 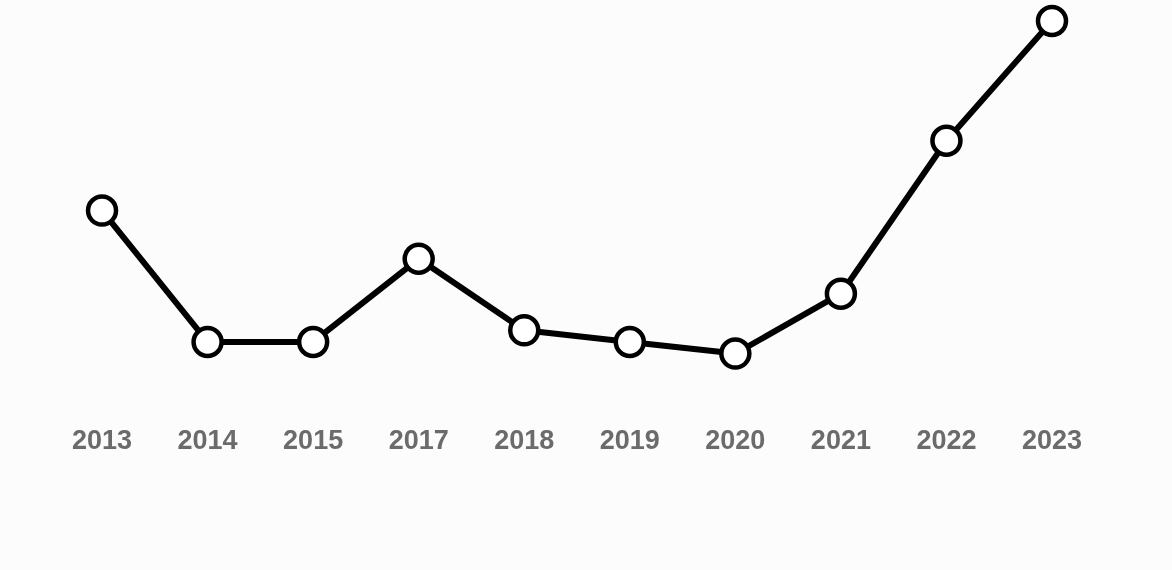 What do you see at coordinates (418, 440) in the screenshot?
I see `x-tick-label: 2017` at bounding box center [418, 440].